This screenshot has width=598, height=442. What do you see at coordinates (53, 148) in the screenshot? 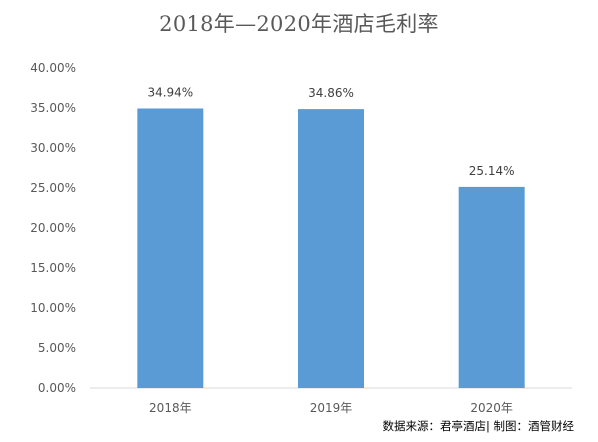
I see `y-tick-label: 30.00%` at bounding box center [53, 148].